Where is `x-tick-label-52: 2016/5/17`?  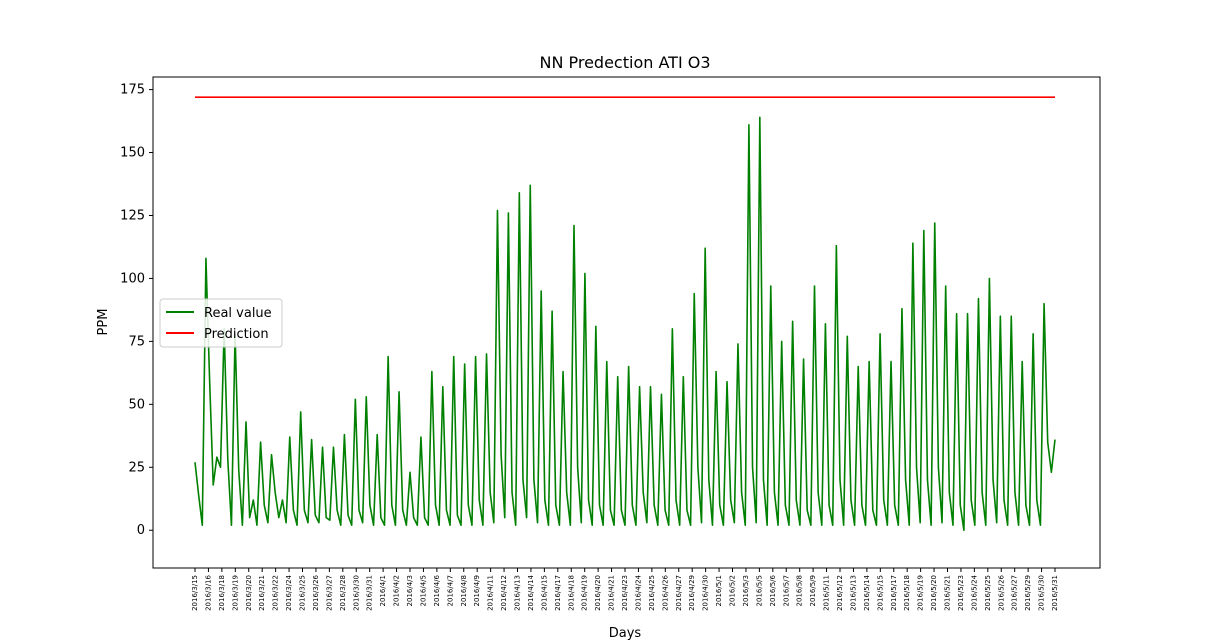 x-tick-label-52: 2016/5/17 is located at coordinates (894, 593).